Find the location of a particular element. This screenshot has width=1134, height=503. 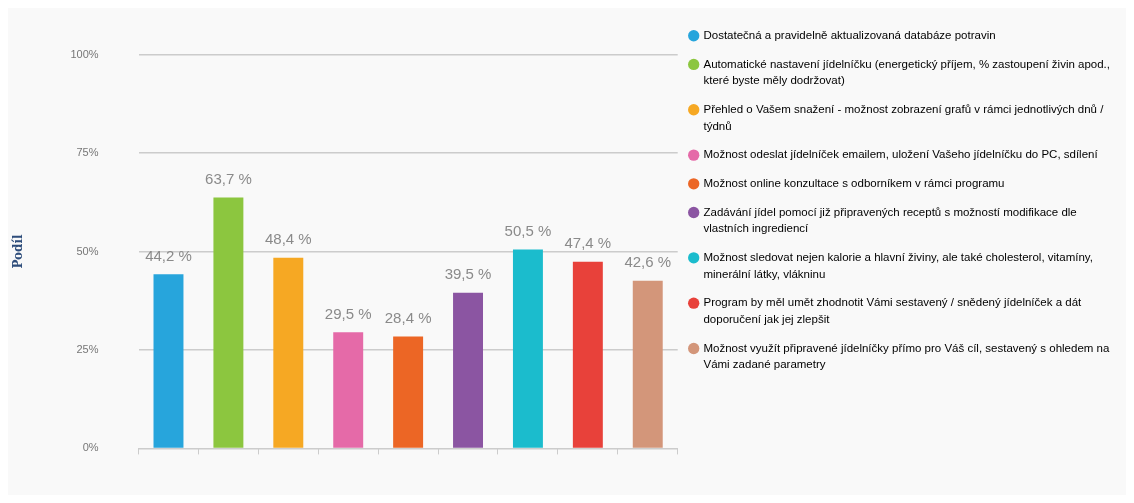

legend-label: Automatické nastavení jídelníčku (energetický příjem, % zastoupení živin apod., které byste měly dodržovat) is located at coordinates (906, 72).